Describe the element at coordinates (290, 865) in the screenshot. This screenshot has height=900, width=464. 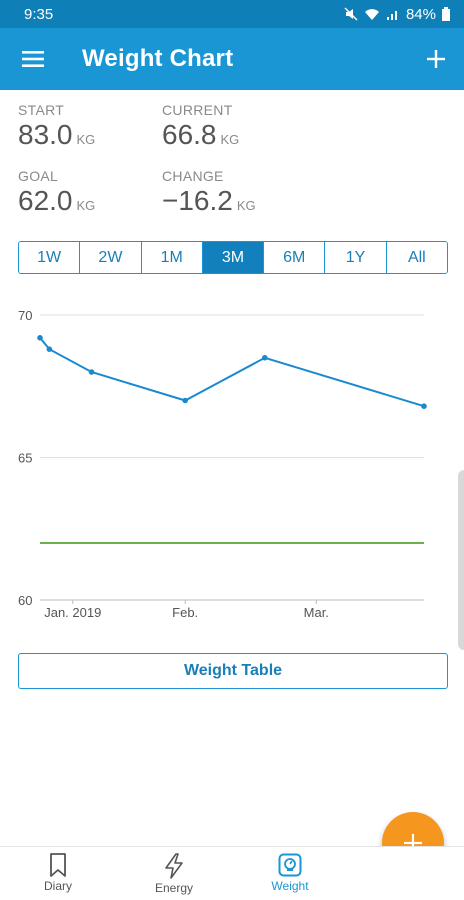
I see `scale-icon` at that location.